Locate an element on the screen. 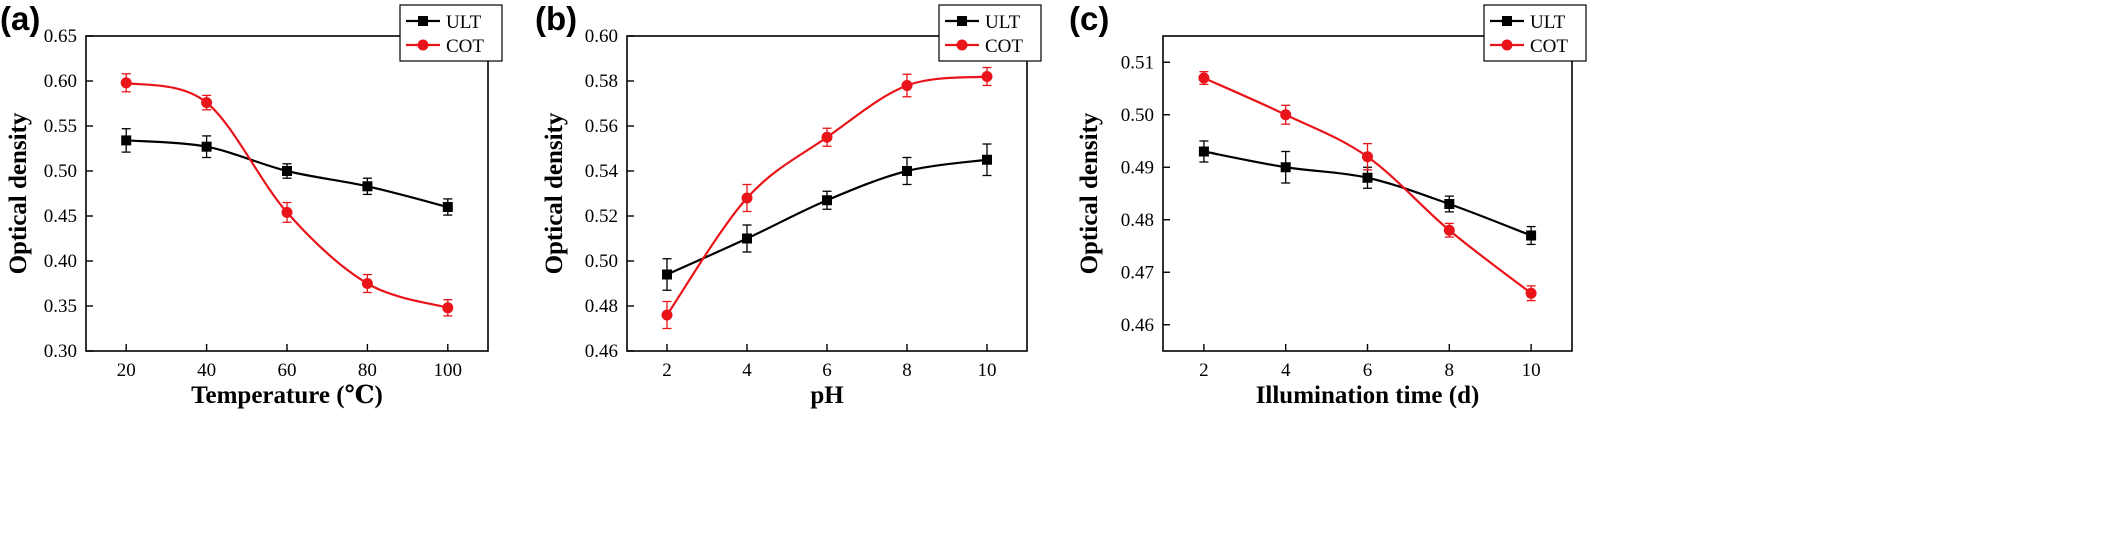 This screenshot has height=557, width=2128. y-tick-label: 0.47 is located at coordinates (1137, 272).